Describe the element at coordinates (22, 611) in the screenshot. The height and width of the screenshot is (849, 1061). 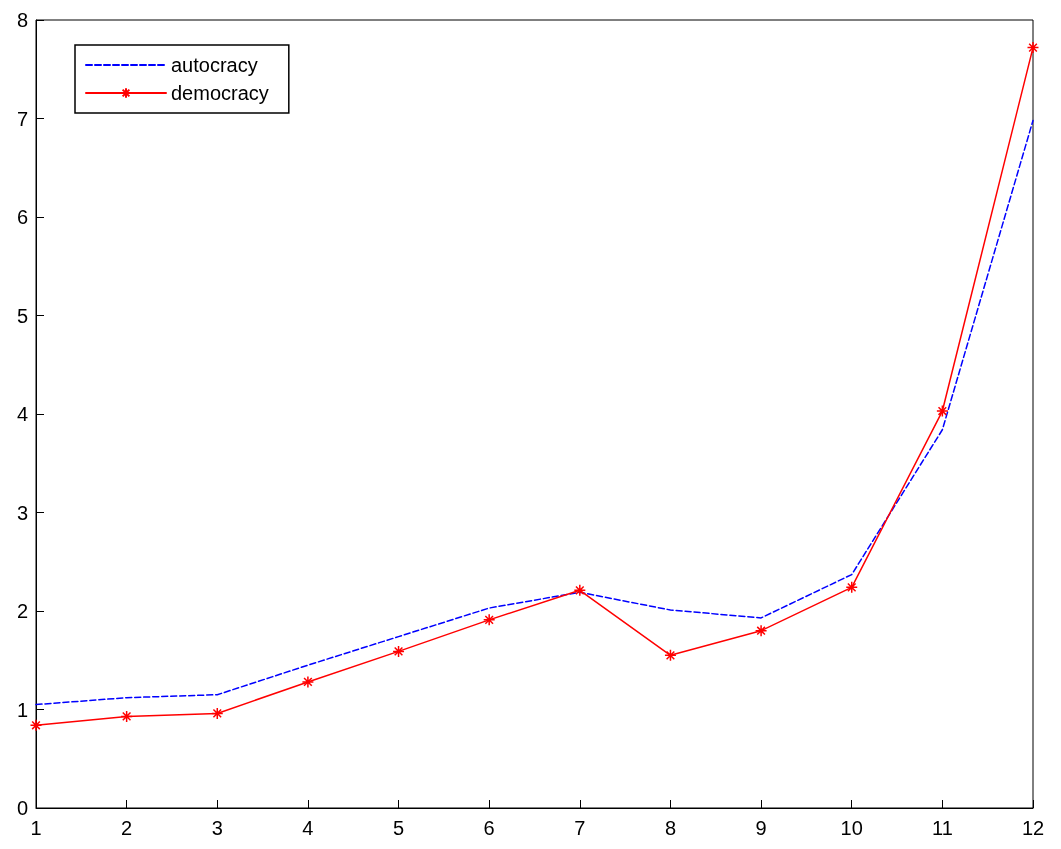
I see `y-tick-label: 2` at that location.